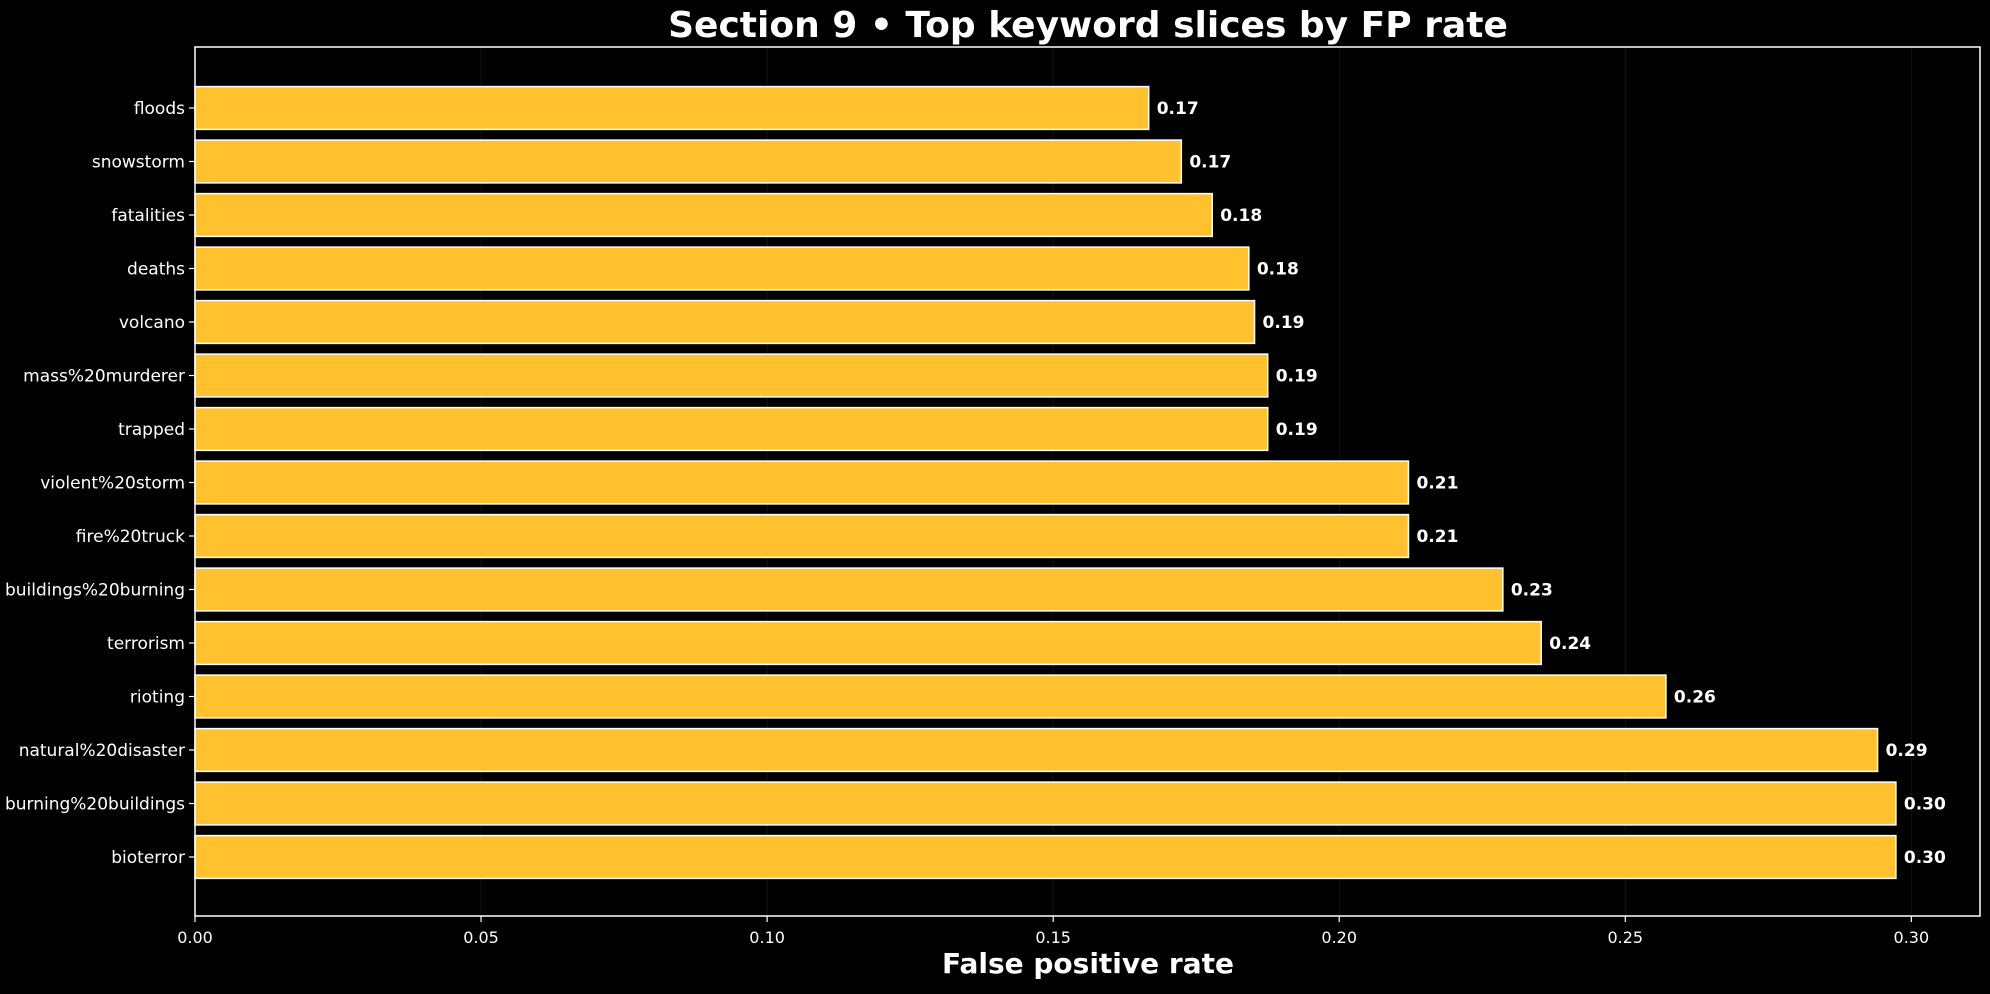 The image size is (1990, 994). Describe the element at coordinates (102, 751) in the screenshot. I see `category-label: natural%20disaster` at that location.